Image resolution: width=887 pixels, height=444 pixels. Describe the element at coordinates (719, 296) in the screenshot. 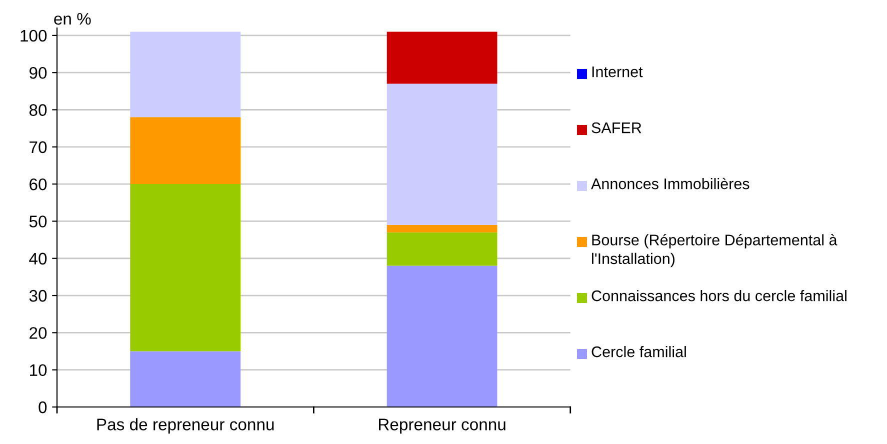

I see `legend-label: Connaissances hors du cercle familial` at that location.